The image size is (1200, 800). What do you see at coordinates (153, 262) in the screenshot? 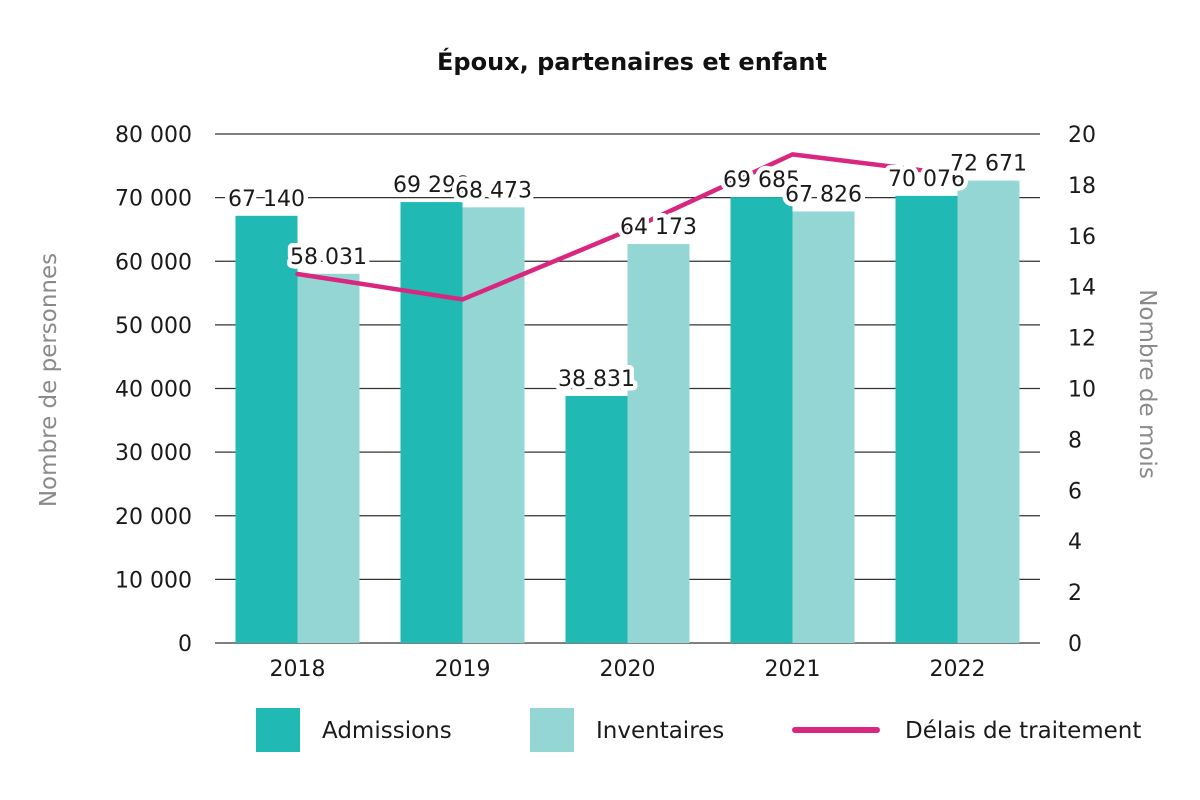
I see `y-tick-label: 60 000` at bounding box center [153, 262].